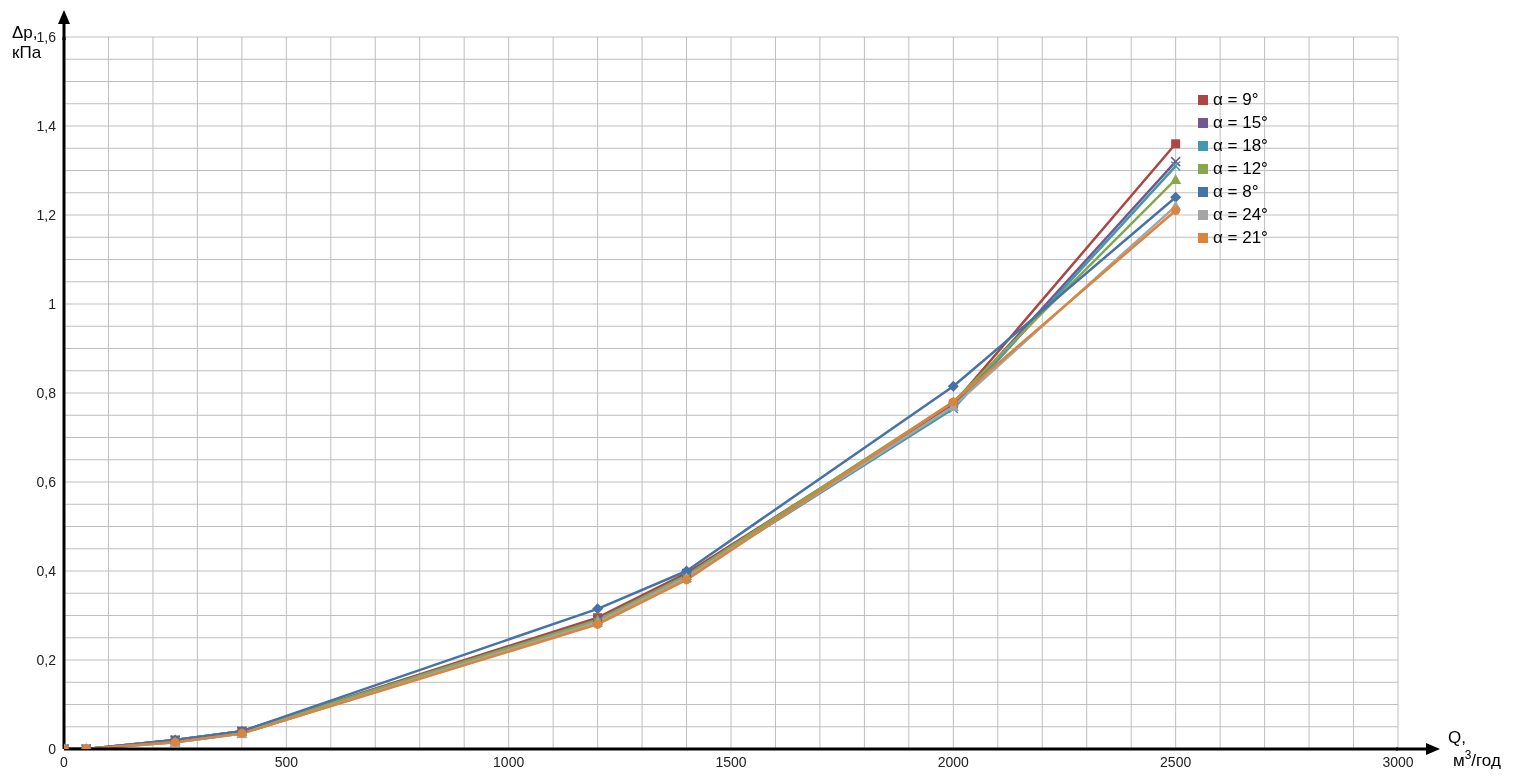  What do you see at coordinates (52, 748) in the screenshot?
I see `y-tick-label: 0` at bounding box center [52, 748].